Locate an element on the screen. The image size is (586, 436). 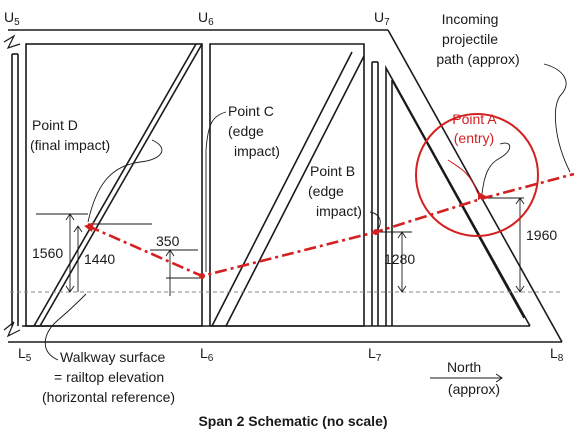
leader-point-a-red is located at coordinates (463, 177).